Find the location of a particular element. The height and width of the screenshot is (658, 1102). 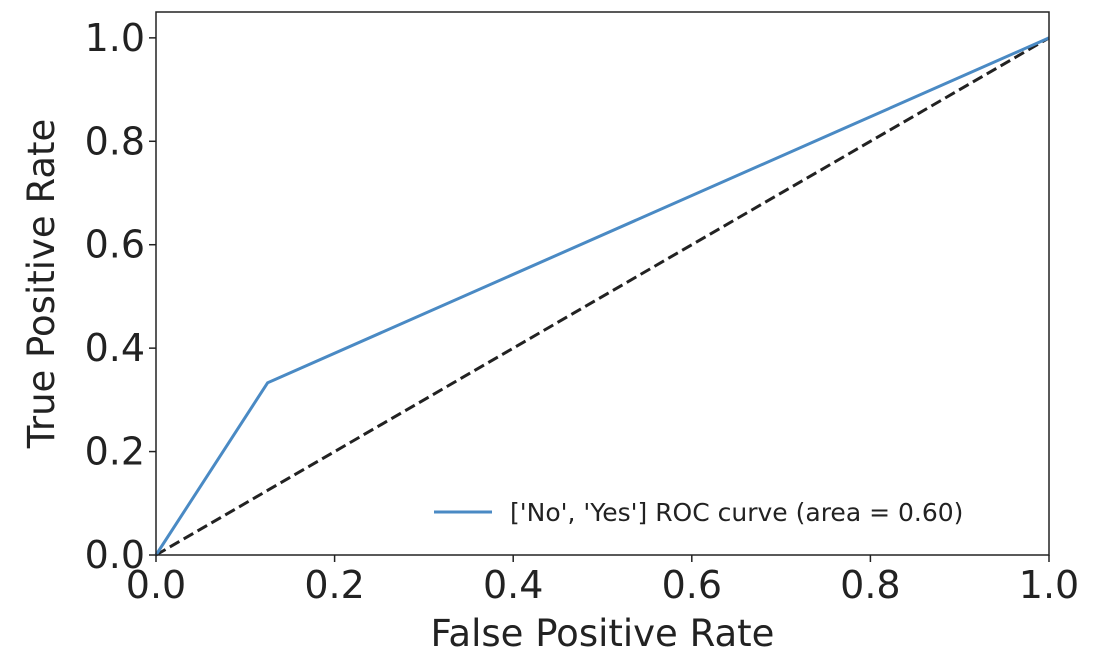

x-tick-label: 0.0 is located at coordinates (156, 585).